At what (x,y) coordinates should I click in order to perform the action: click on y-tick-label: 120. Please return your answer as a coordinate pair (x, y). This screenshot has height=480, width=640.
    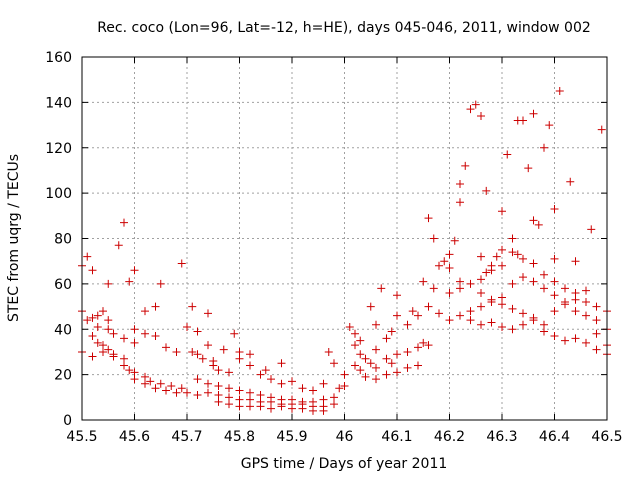
    Looking at the image, I should click on (58, 149).